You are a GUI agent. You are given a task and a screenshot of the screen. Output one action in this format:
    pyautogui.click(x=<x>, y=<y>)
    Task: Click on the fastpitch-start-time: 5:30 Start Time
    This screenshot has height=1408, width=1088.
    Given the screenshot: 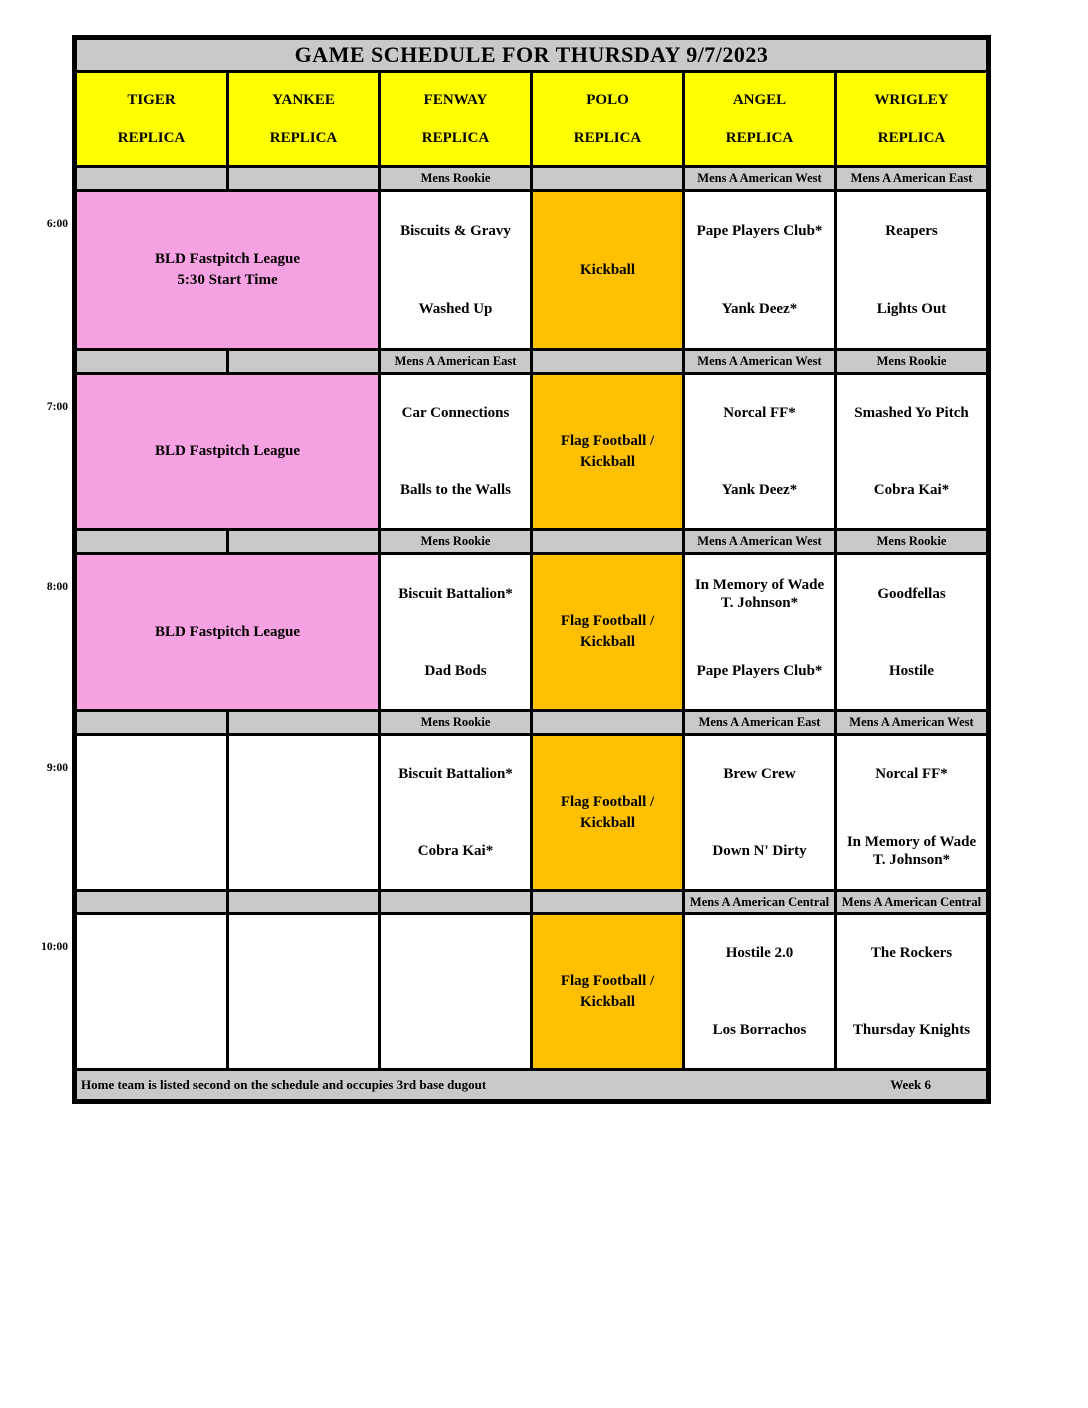 What is the action you would take?
    pyautogui.click(x=227, y=280)
    